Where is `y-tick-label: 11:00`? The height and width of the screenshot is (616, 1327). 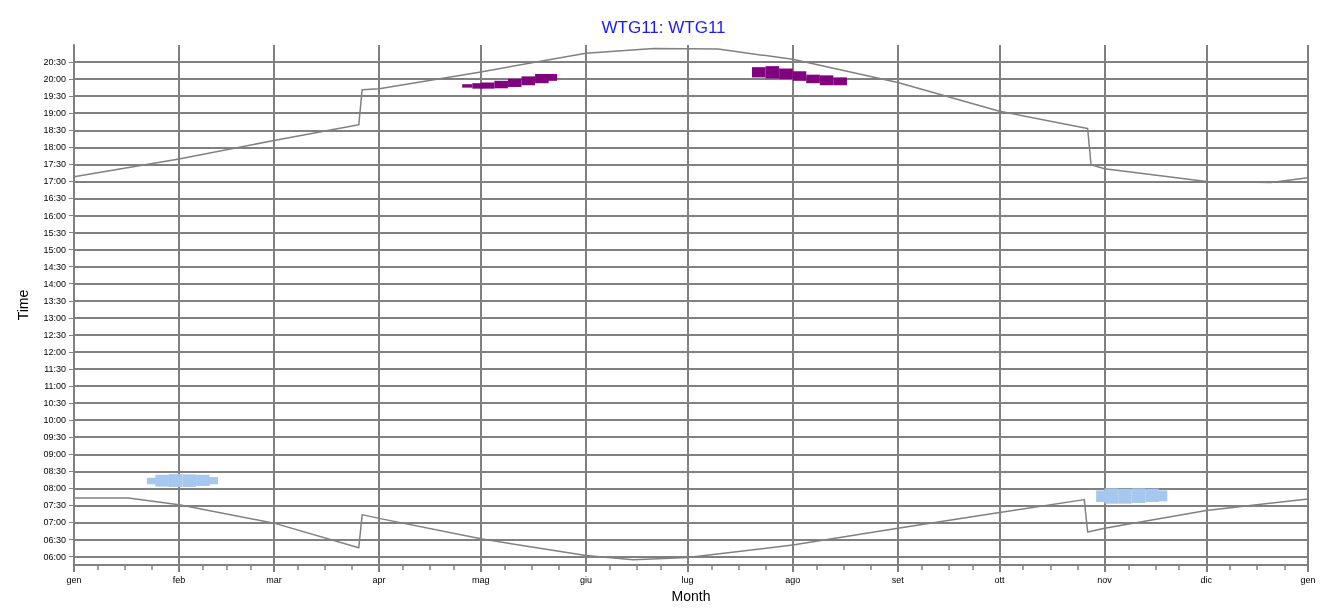
y-tick-label: 11:00 is located at coordinates (55, 386).